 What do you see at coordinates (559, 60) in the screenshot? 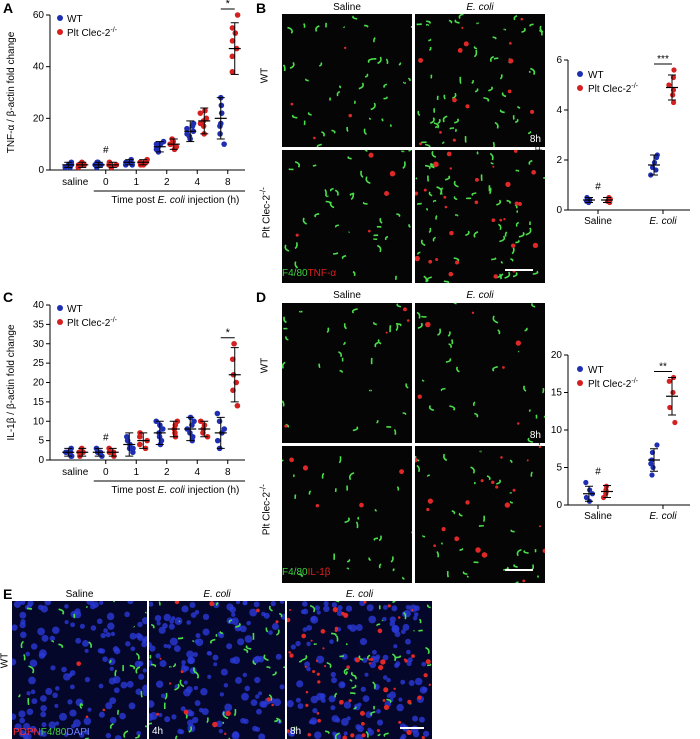
I see `y-tick-label: 6` at bounding box center [559, 60].